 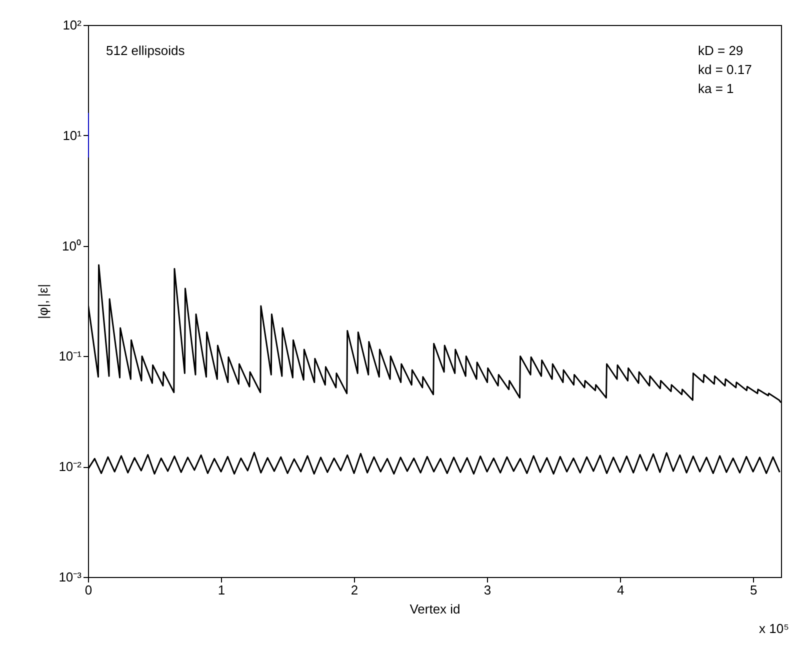 I want to click on text: x 10⁵, so click(x=774, y=628).